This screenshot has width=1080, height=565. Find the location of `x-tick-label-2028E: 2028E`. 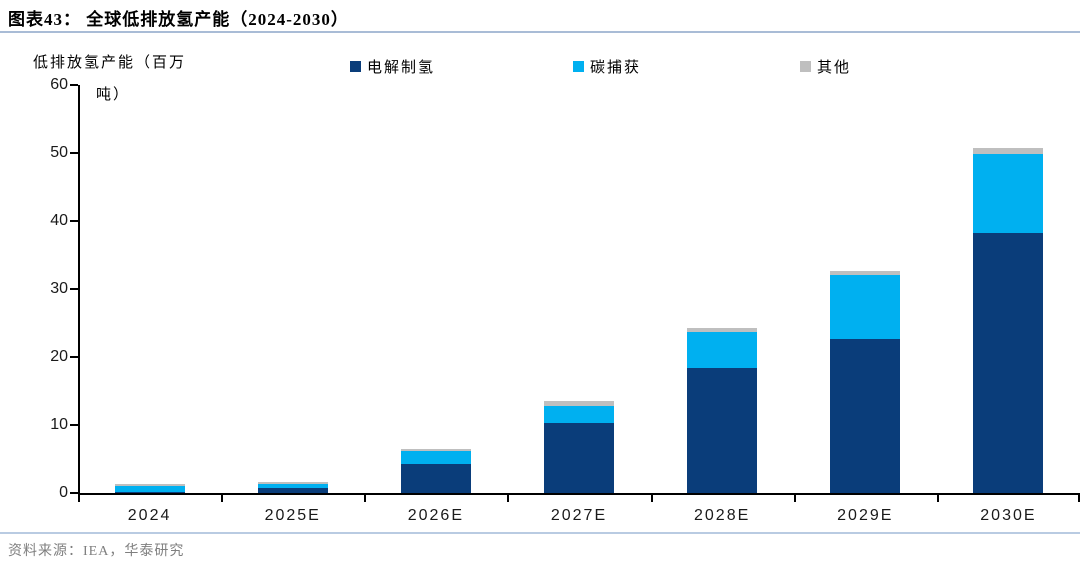

x-tick-label-2028E: 2028E is located at coordinates (722, 515).